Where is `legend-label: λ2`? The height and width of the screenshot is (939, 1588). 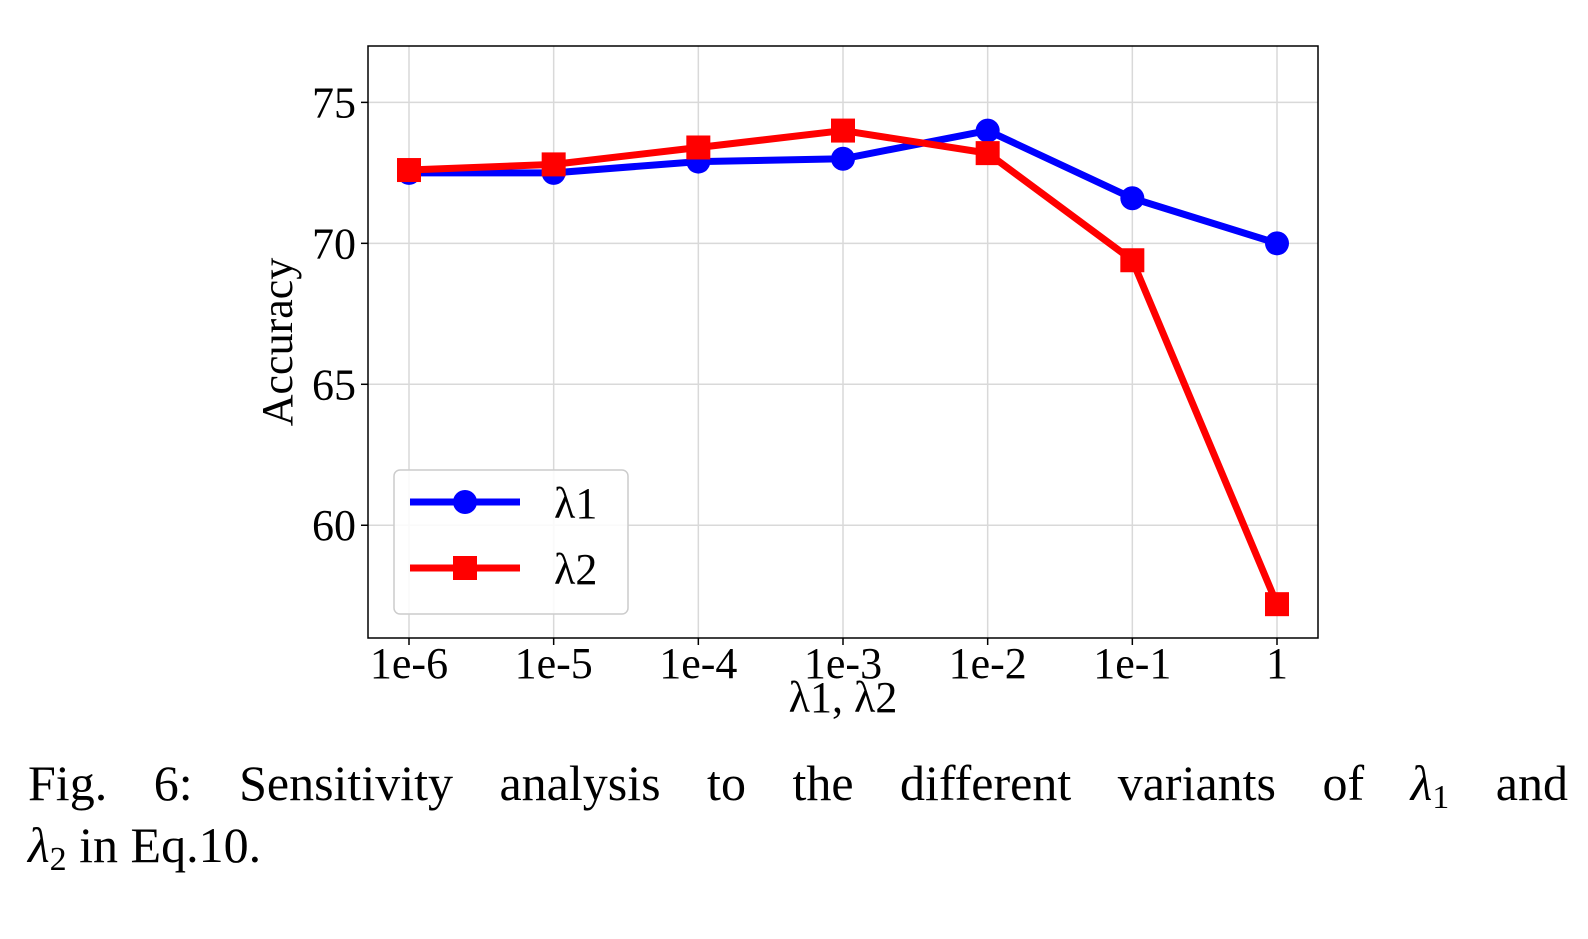
legend-label: λ2 is located at coordinates (575, 569).